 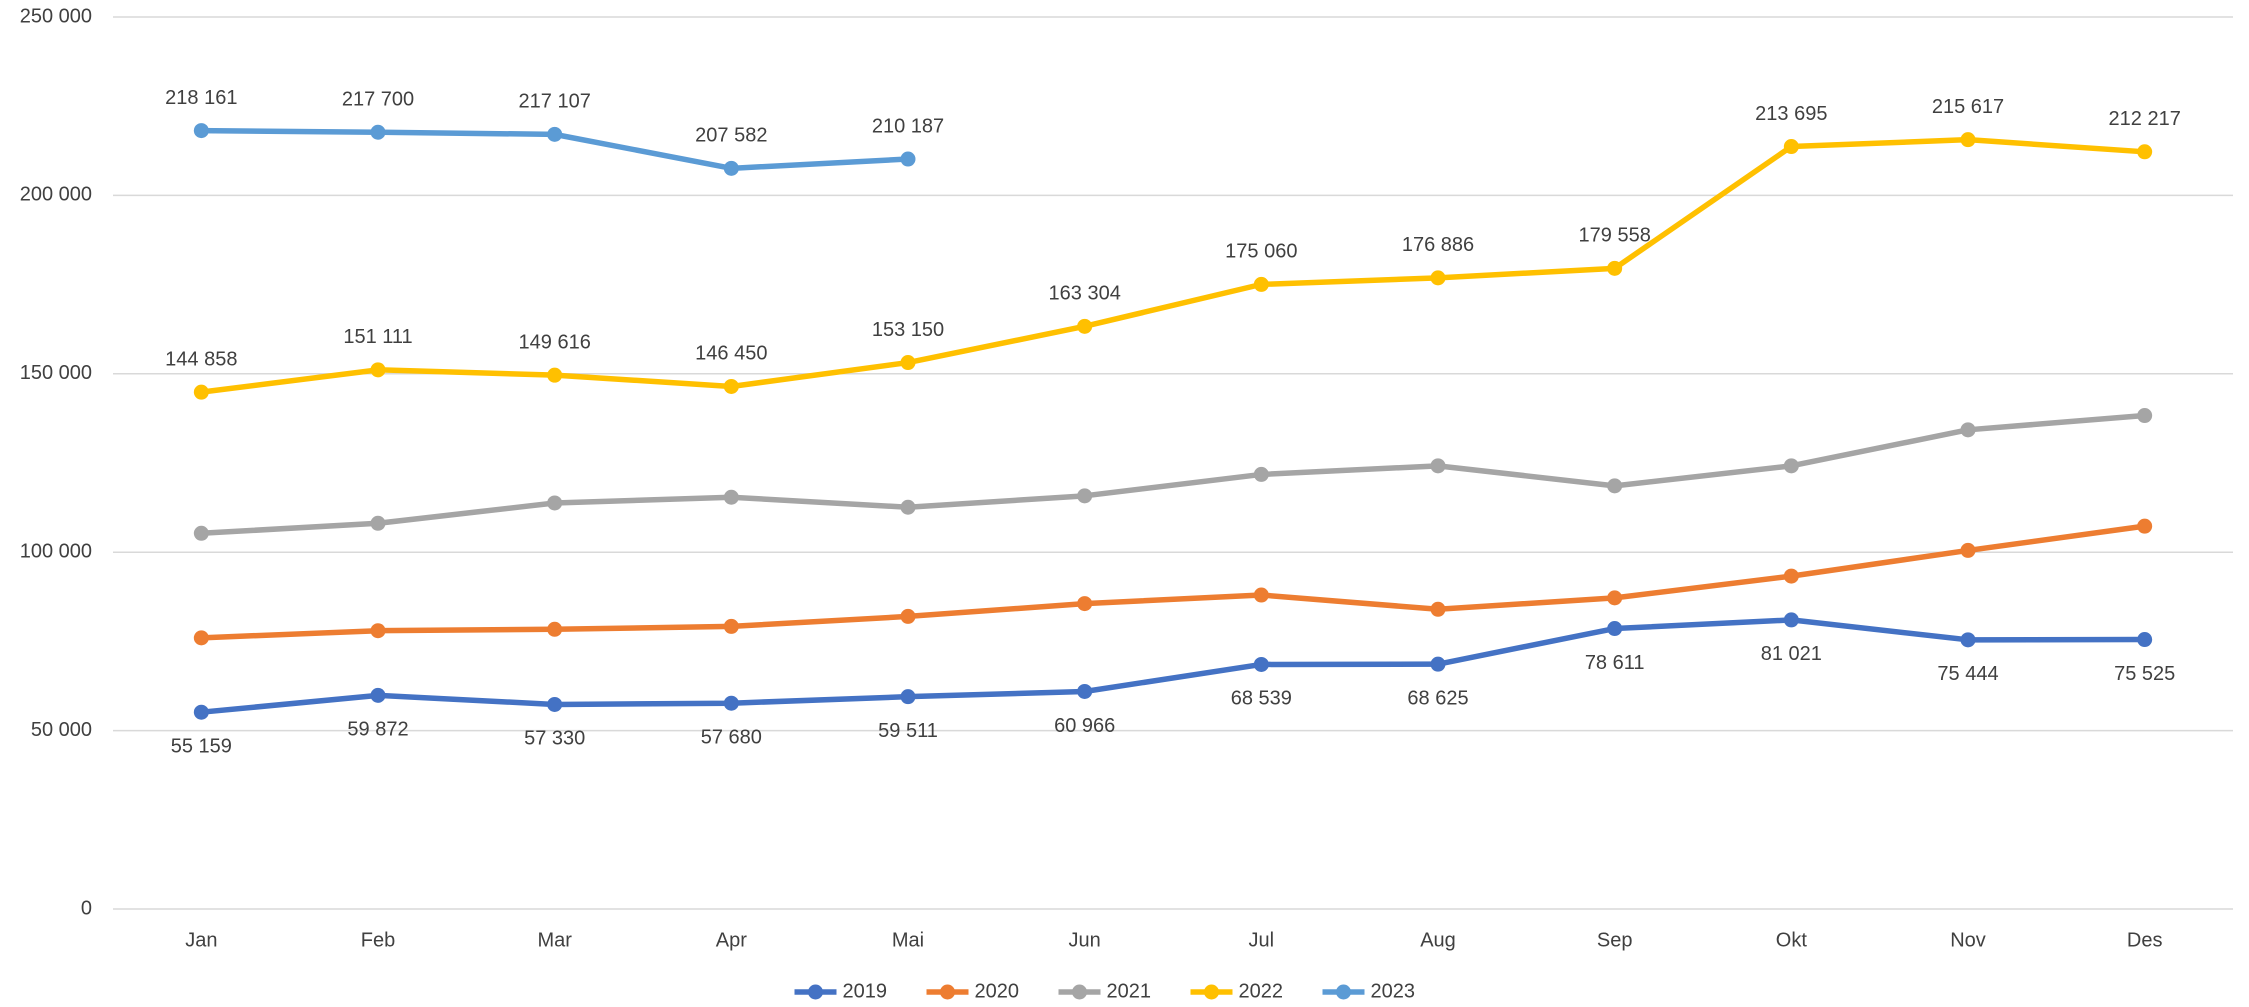 I want to click on legend-label: 2021, so click(x=1129, y=991).